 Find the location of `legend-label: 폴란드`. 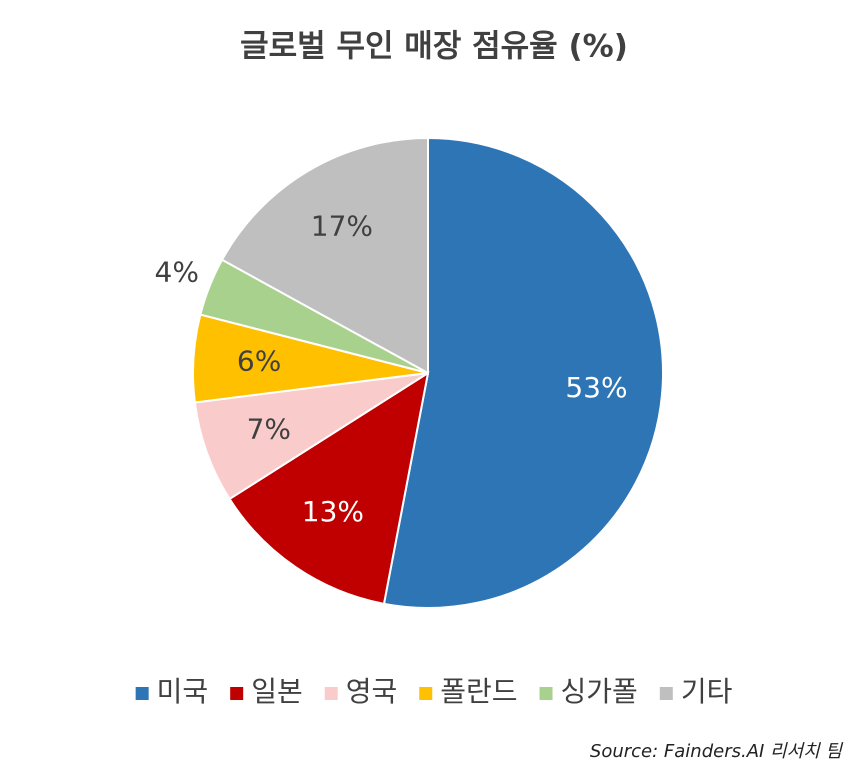

legend-label: 폴란드 is located at coordinates (478, 691).